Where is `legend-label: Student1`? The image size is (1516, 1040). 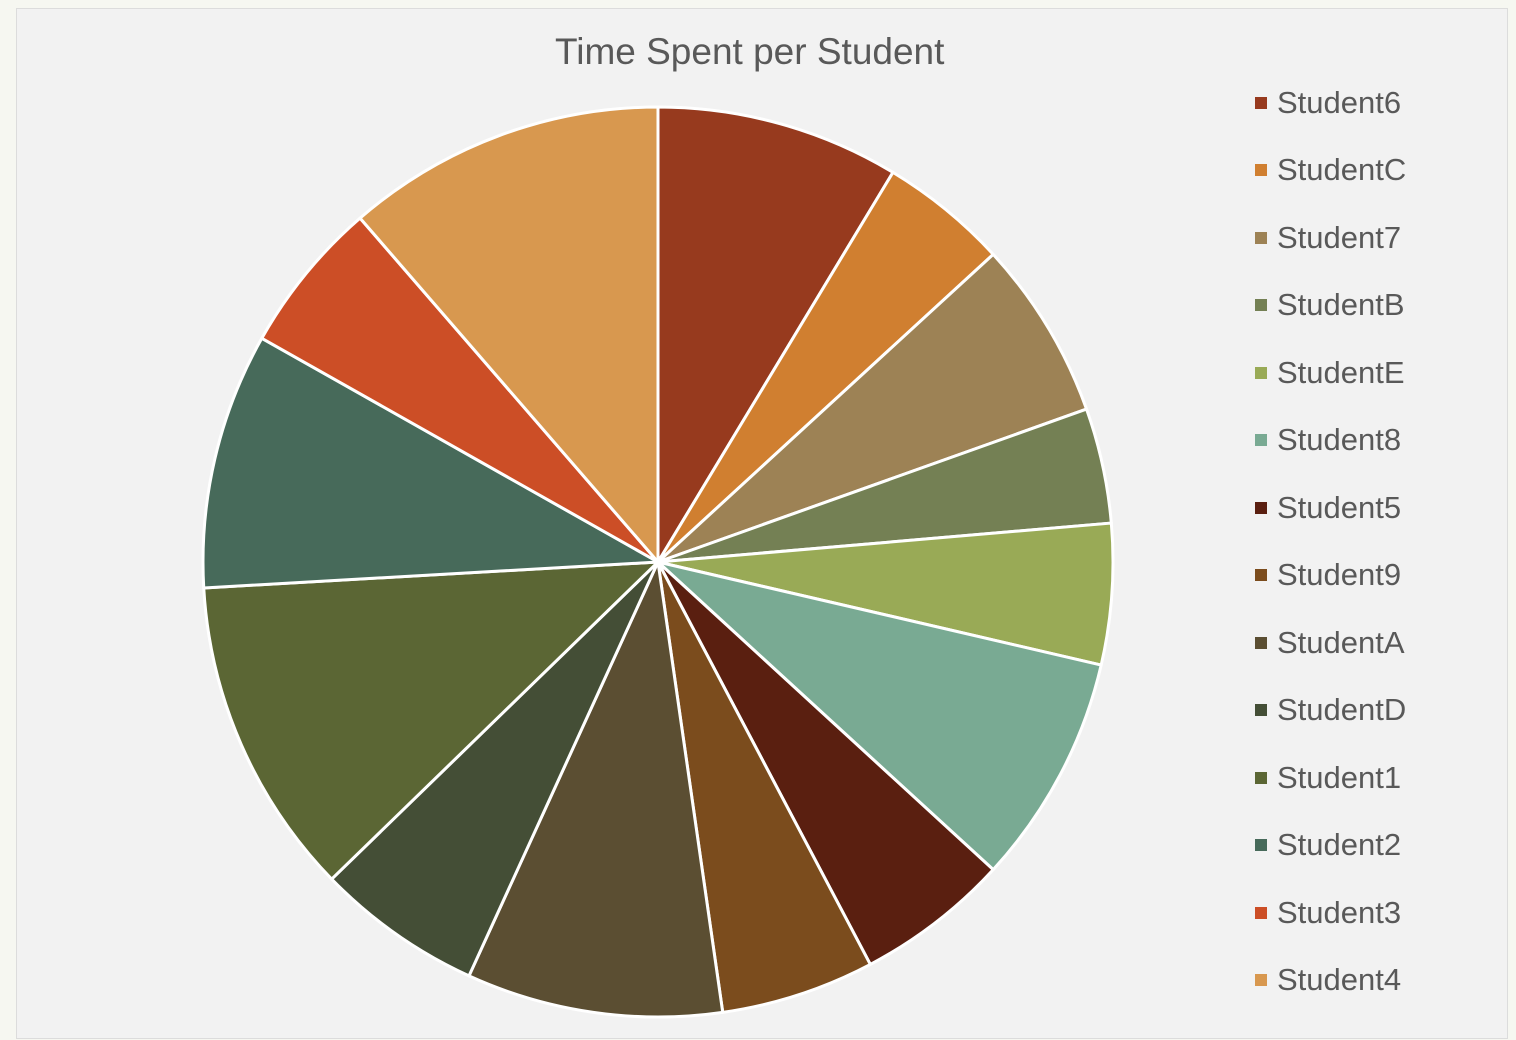
legend-label: Student1 is located at coordinates (1339, 777).